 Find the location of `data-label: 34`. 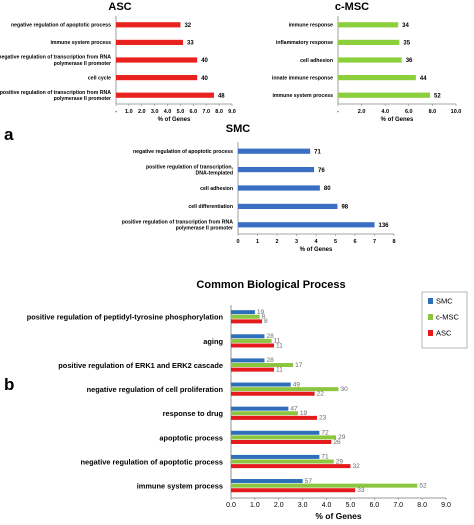

data-label: 34 is located at coordinates (405, 26).